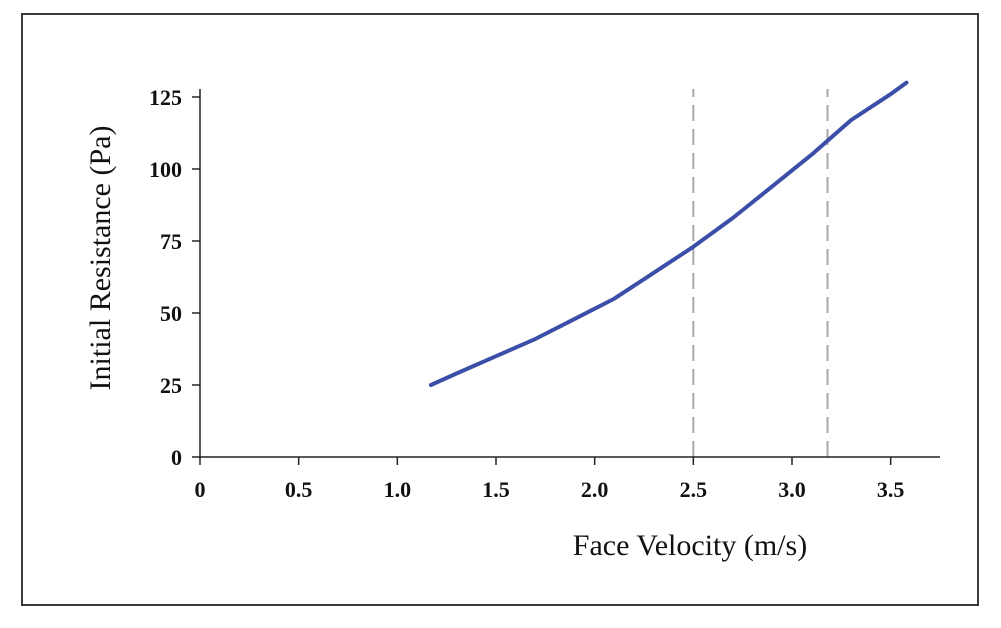  I want to click on x-tick-label: 1.0, so click(398, 489).